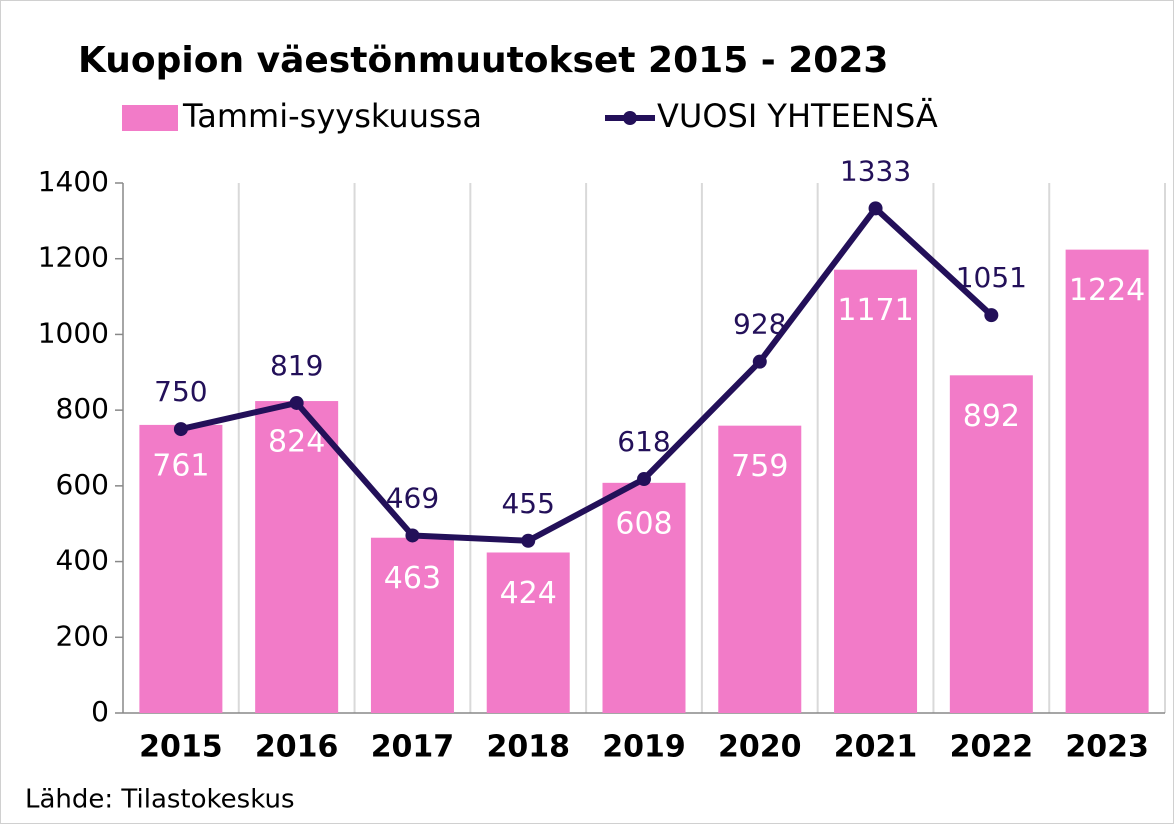 The image size is (1175, 829). Describe the element at coordinates (760, 747) in the screenshot. I see `x-tick-label: 2020` at that location.